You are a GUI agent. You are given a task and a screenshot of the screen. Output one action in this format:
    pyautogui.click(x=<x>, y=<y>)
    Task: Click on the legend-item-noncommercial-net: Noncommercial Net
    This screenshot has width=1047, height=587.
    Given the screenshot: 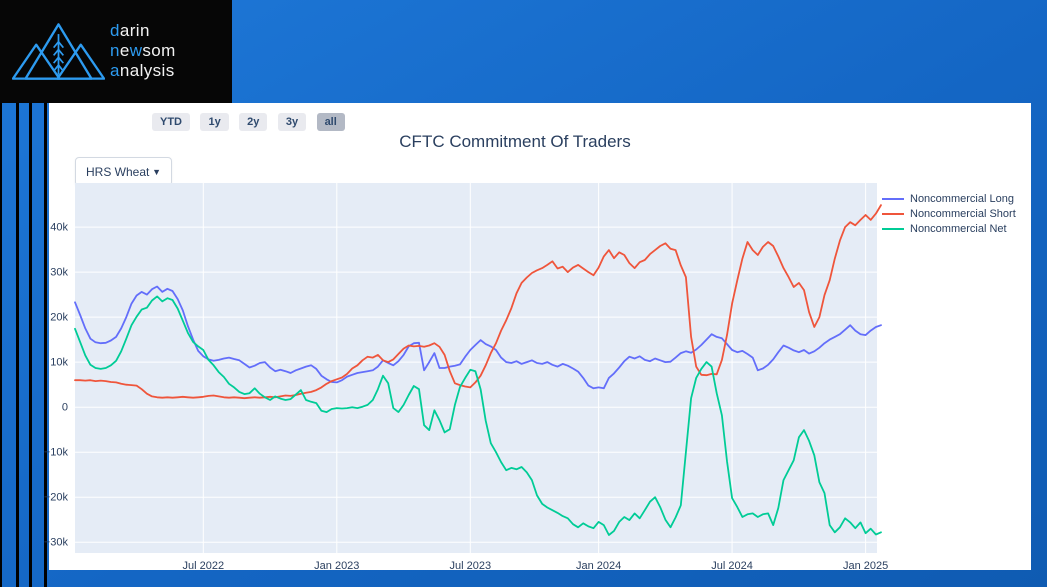 What is the action you would take?
    pyautogui.click(x=949, y=229)
    